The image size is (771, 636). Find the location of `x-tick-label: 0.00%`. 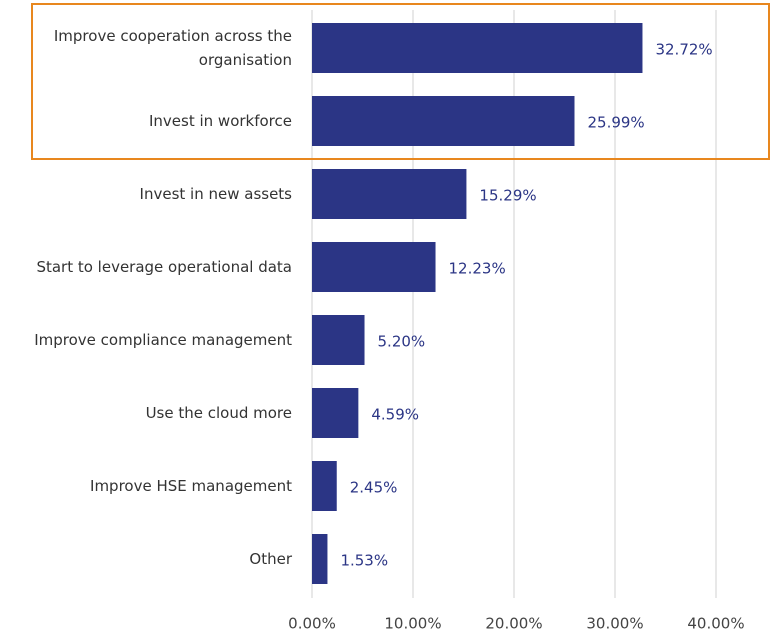

x-tick-label: 0.00% is located at coordinates (312, 624).